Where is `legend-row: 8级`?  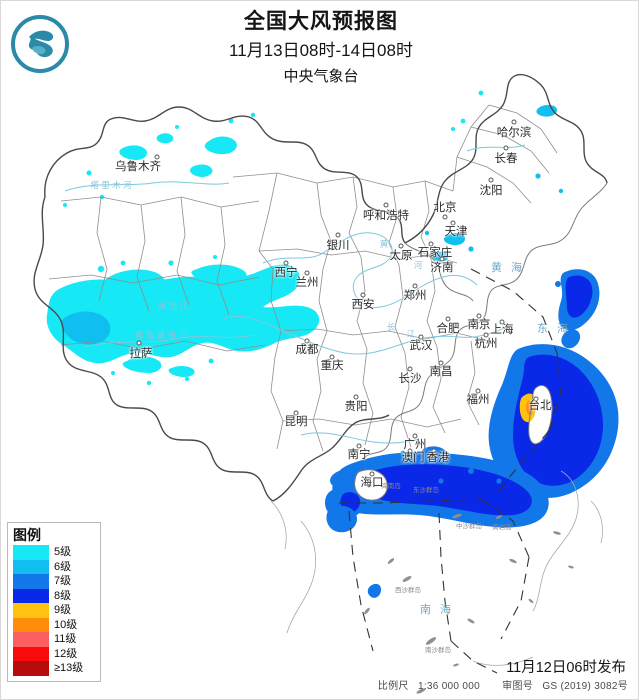
legend-row: 8级 is located at coordinates (54, 595).